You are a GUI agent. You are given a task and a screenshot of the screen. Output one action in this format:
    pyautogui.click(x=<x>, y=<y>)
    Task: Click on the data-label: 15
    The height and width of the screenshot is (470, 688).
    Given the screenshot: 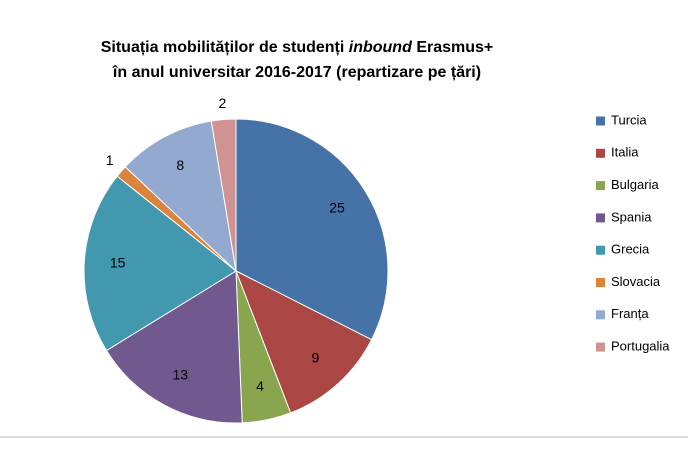 What is the action you would take?
    pyautogui.click(x=118, y=262)
    